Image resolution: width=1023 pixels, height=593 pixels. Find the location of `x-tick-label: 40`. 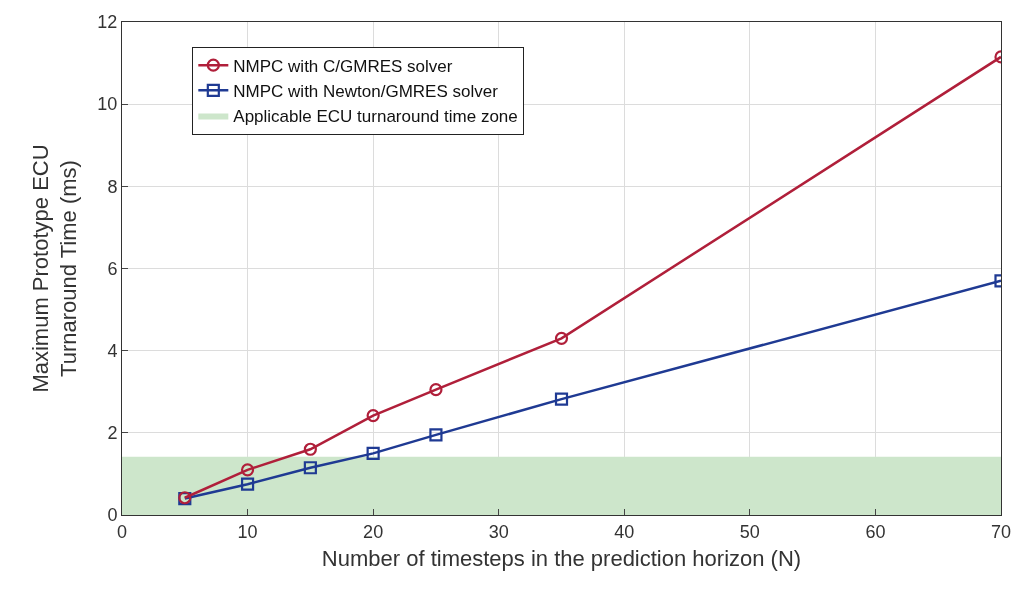

x-tick-label: 40 is located at coordinates (624, 531).